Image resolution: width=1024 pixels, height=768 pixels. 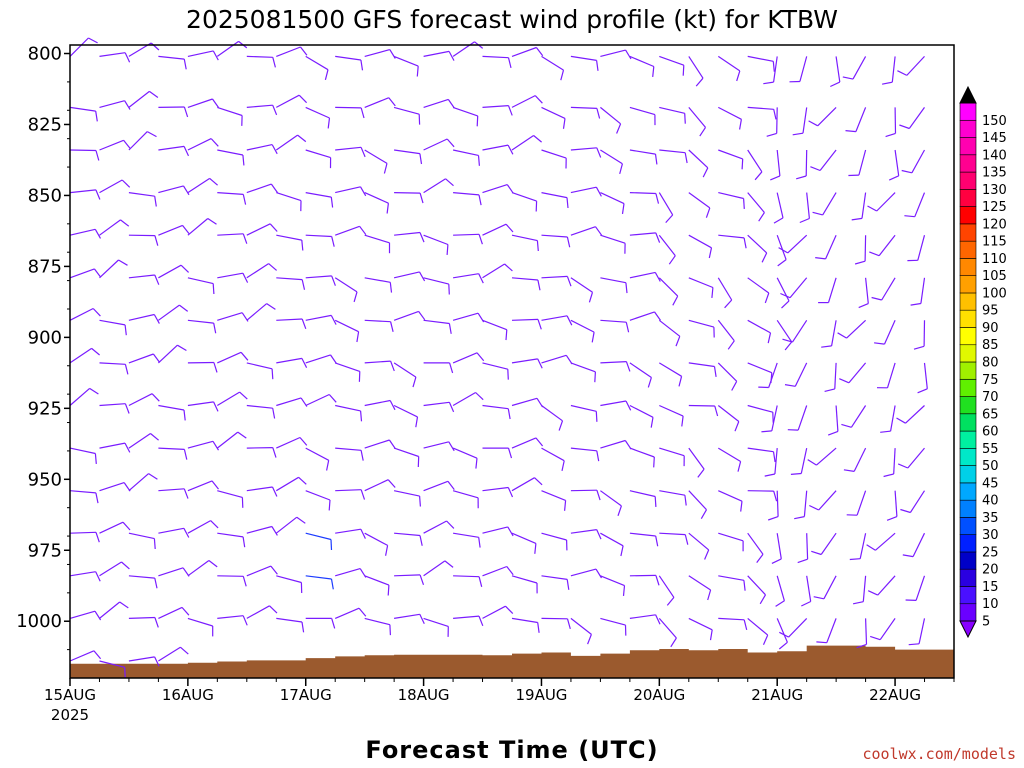 What do you see at coordinates (39, 621) in the screenshot?
I see `y-tick-label: 1000` at bounding box center [39, 621].